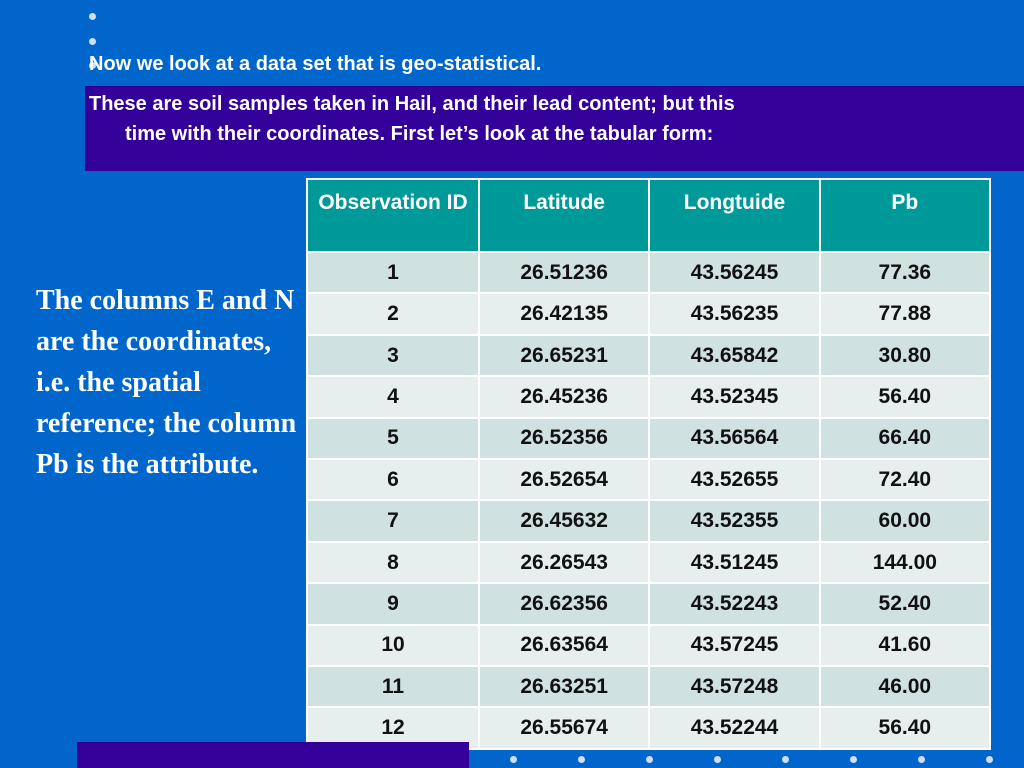 This screenshot has height=768, width=1024. I want to click on table-header-row: Observation ID Latitude Longtuide Pb, so click(649, 215).